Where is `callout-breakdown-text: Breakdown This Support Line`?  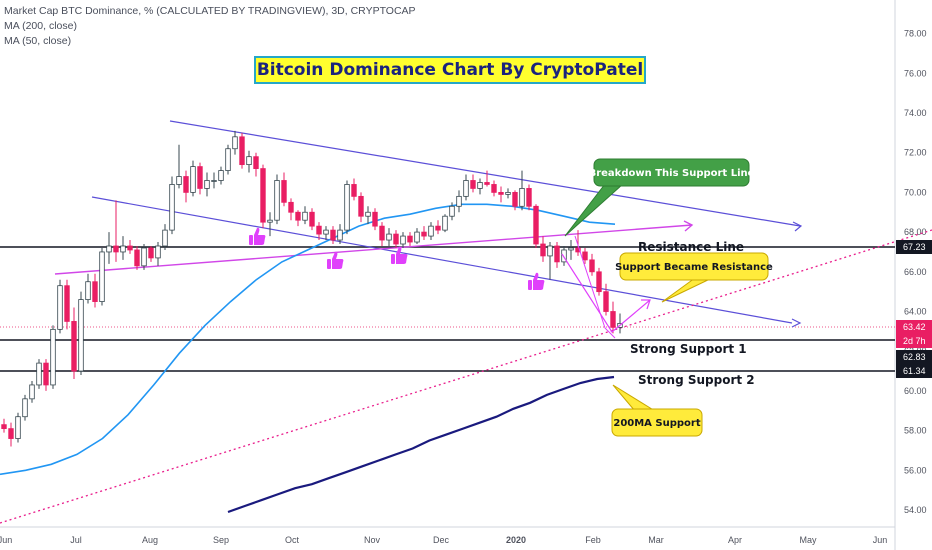
callout-breakdown-text: Breakdown This Support Line is located at coordinates (672, 173).